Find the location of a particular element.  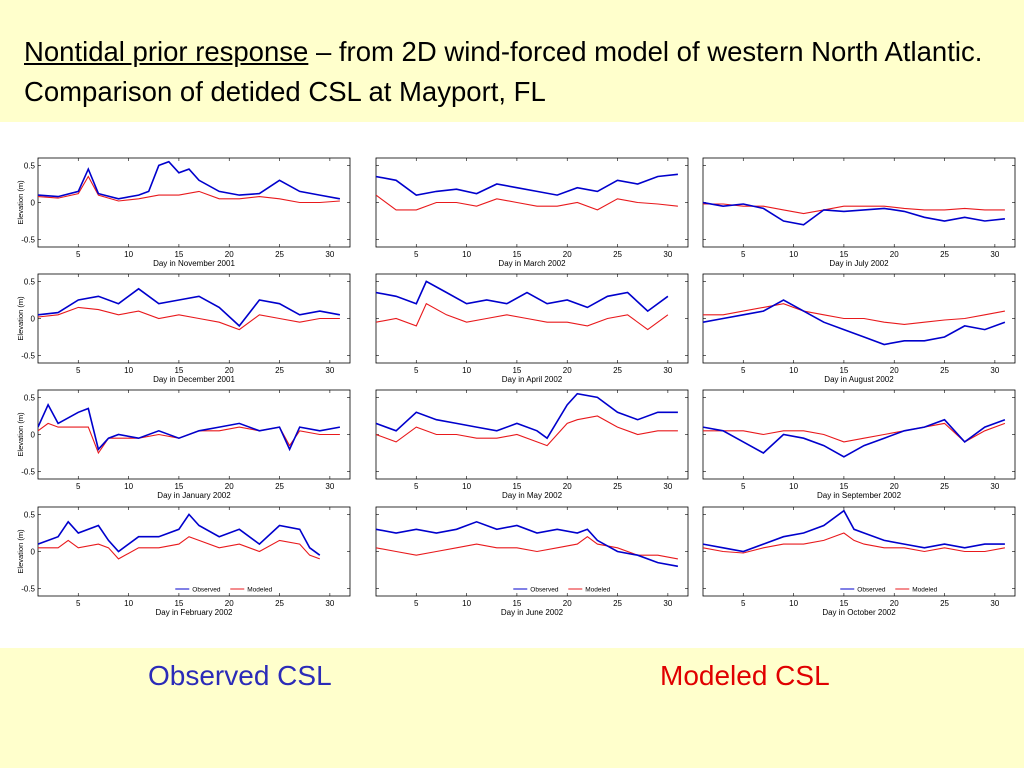

x-axis-label: Day in October 2002 is located at coordinates (859, 612).